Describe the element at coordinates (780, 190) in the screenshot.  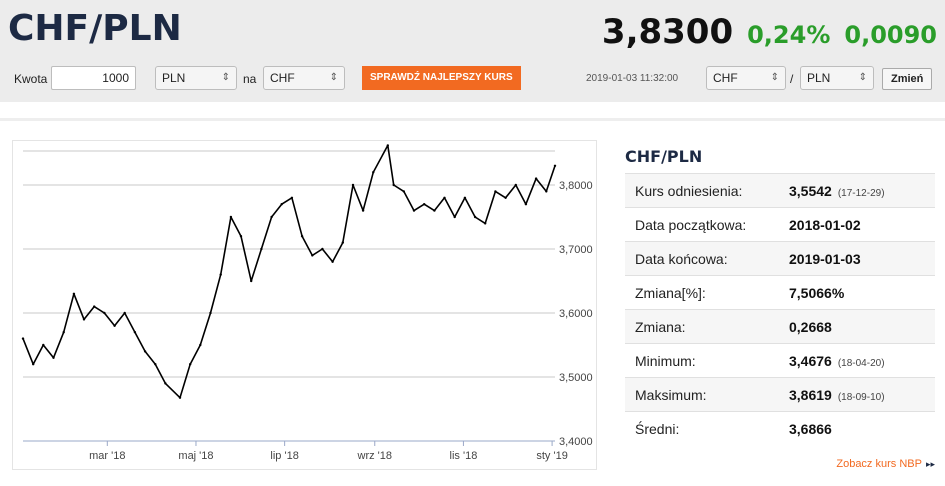
I see `stat-row: Kurs odniesienia: 3,5542 (17-12-29)` at that location.